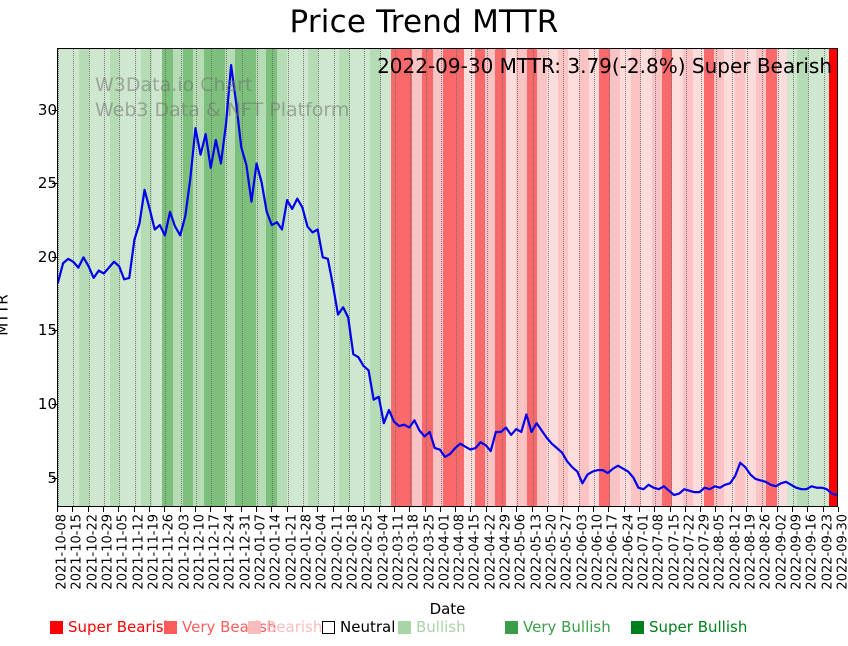  What do you see at coordinates (441, 627) in the screenshot?
I see `legend-label: Bullish` at bounding box center [441, 627].